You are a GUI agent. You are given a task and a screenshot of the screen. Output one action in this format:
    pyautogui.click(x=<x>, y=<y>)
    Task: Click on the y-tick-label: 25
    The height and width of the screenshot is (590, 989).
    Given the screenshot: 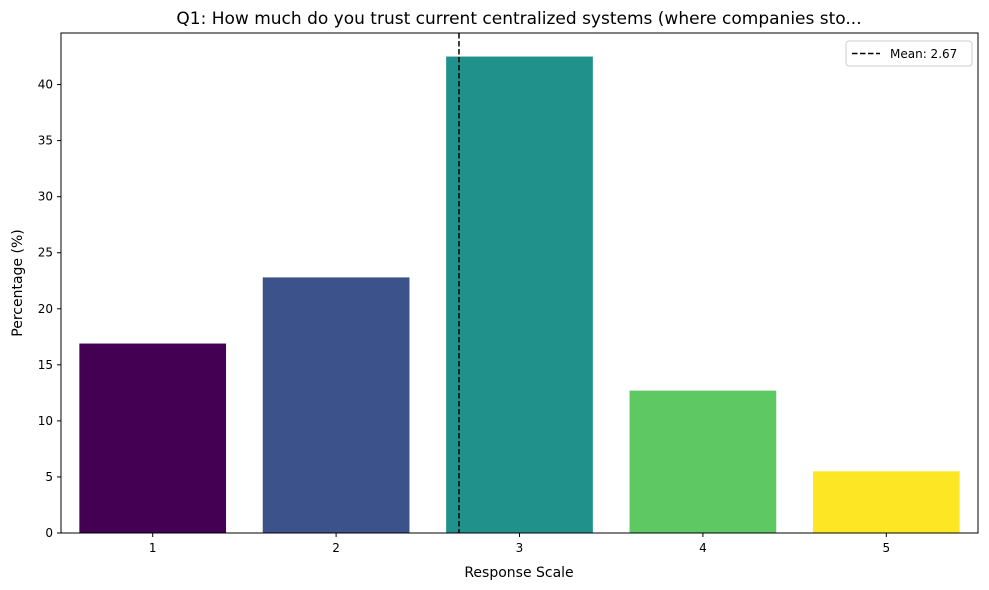 What is the action you would take?
    pyautogui.click(x=45, y=253)
    